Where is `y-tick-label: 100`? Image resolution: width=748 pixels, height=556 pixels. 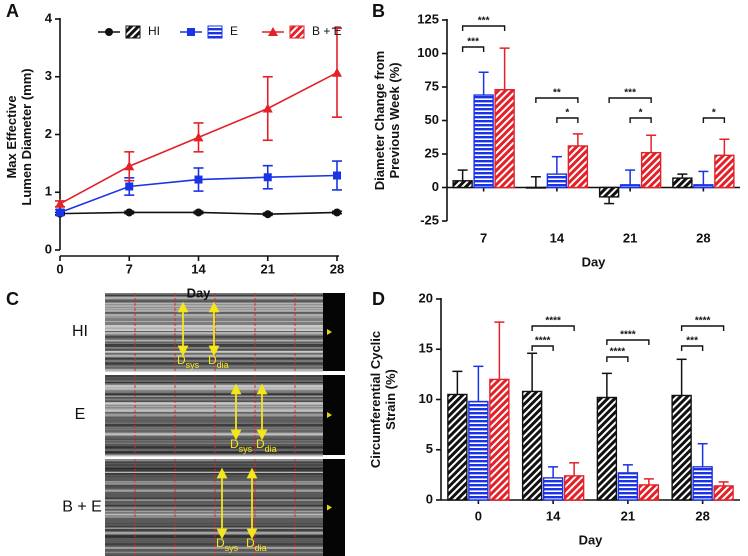
y-tick-label: 100 is located at coordinates (428, 52).